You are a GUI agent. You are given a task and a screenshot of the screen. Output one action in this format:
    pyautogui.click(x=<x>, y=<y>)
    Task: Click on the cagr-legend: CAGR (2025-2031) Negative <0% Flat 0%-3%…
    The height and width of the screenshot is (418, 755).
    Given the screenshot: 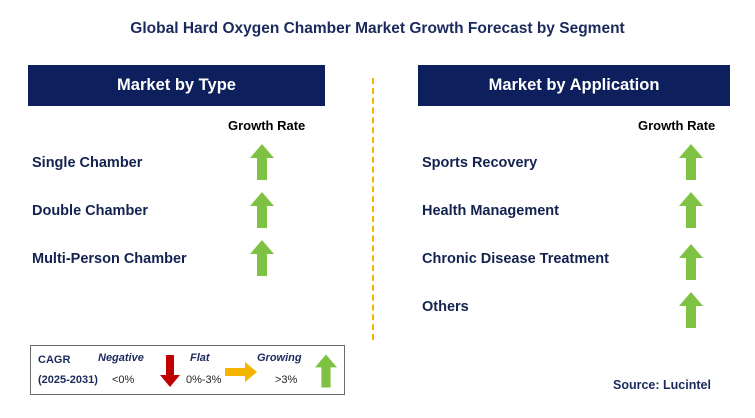 What is the action you would take?
    pyautogui.click(x=187, y=370)
    